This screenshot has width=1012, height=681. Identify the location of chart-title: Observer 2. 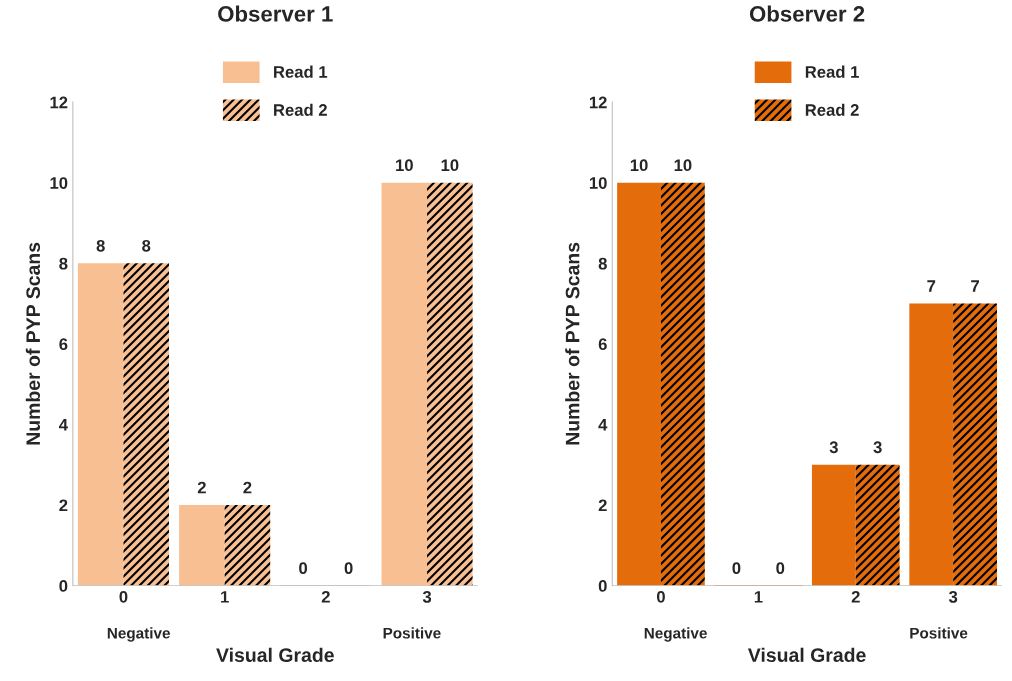
(807, 13).